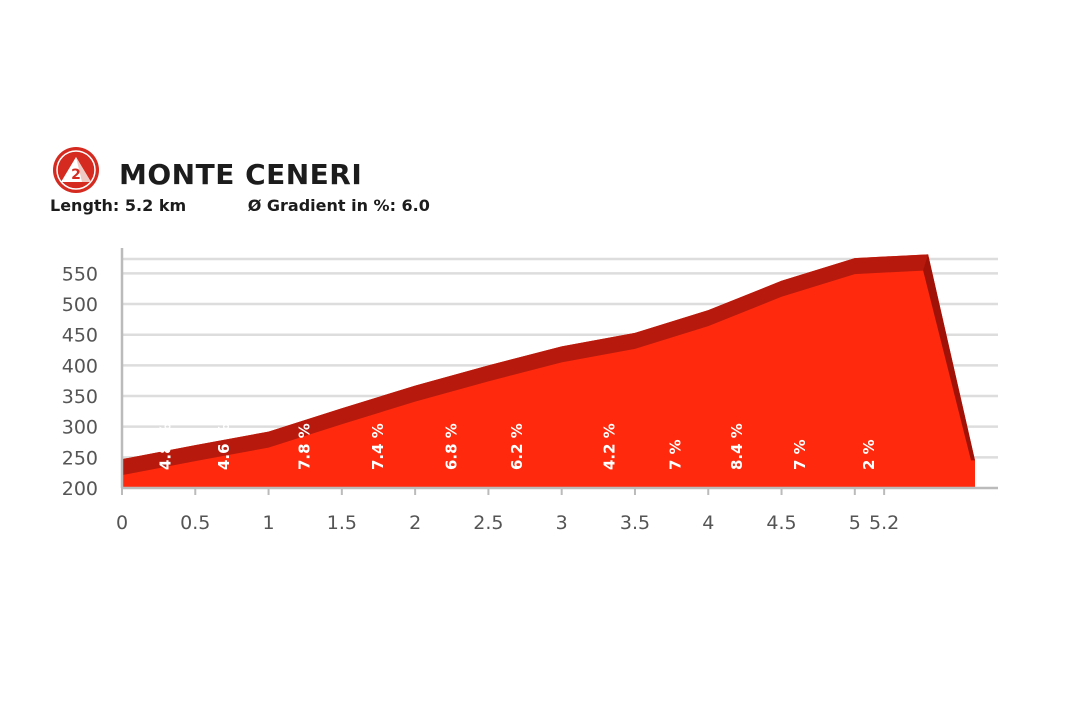  I want to click on gradient-label: 6.8 %, so click(451, 446).